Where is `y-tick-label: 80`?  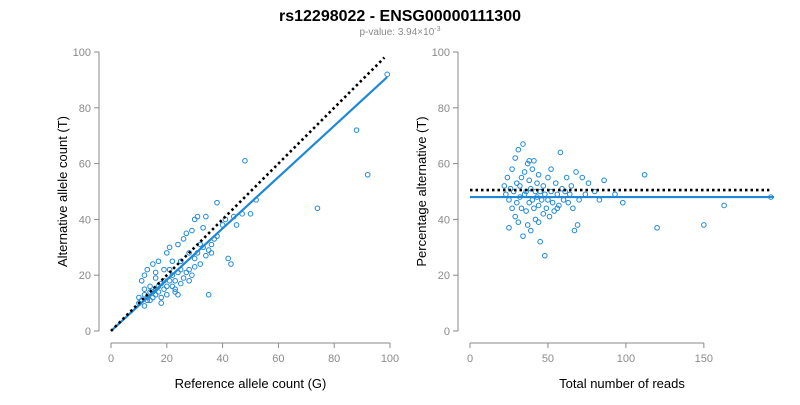
y-tick-label: 80 is located at coordinates (444, 109).